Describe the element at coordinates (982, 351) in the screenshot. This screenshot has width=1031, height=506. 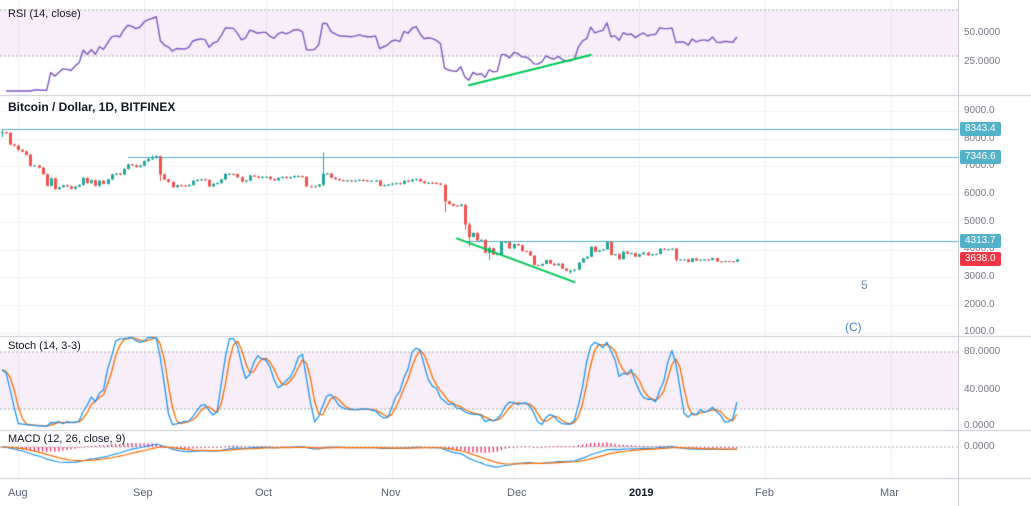
I see `stoch-tick: 80.0000` at that location.